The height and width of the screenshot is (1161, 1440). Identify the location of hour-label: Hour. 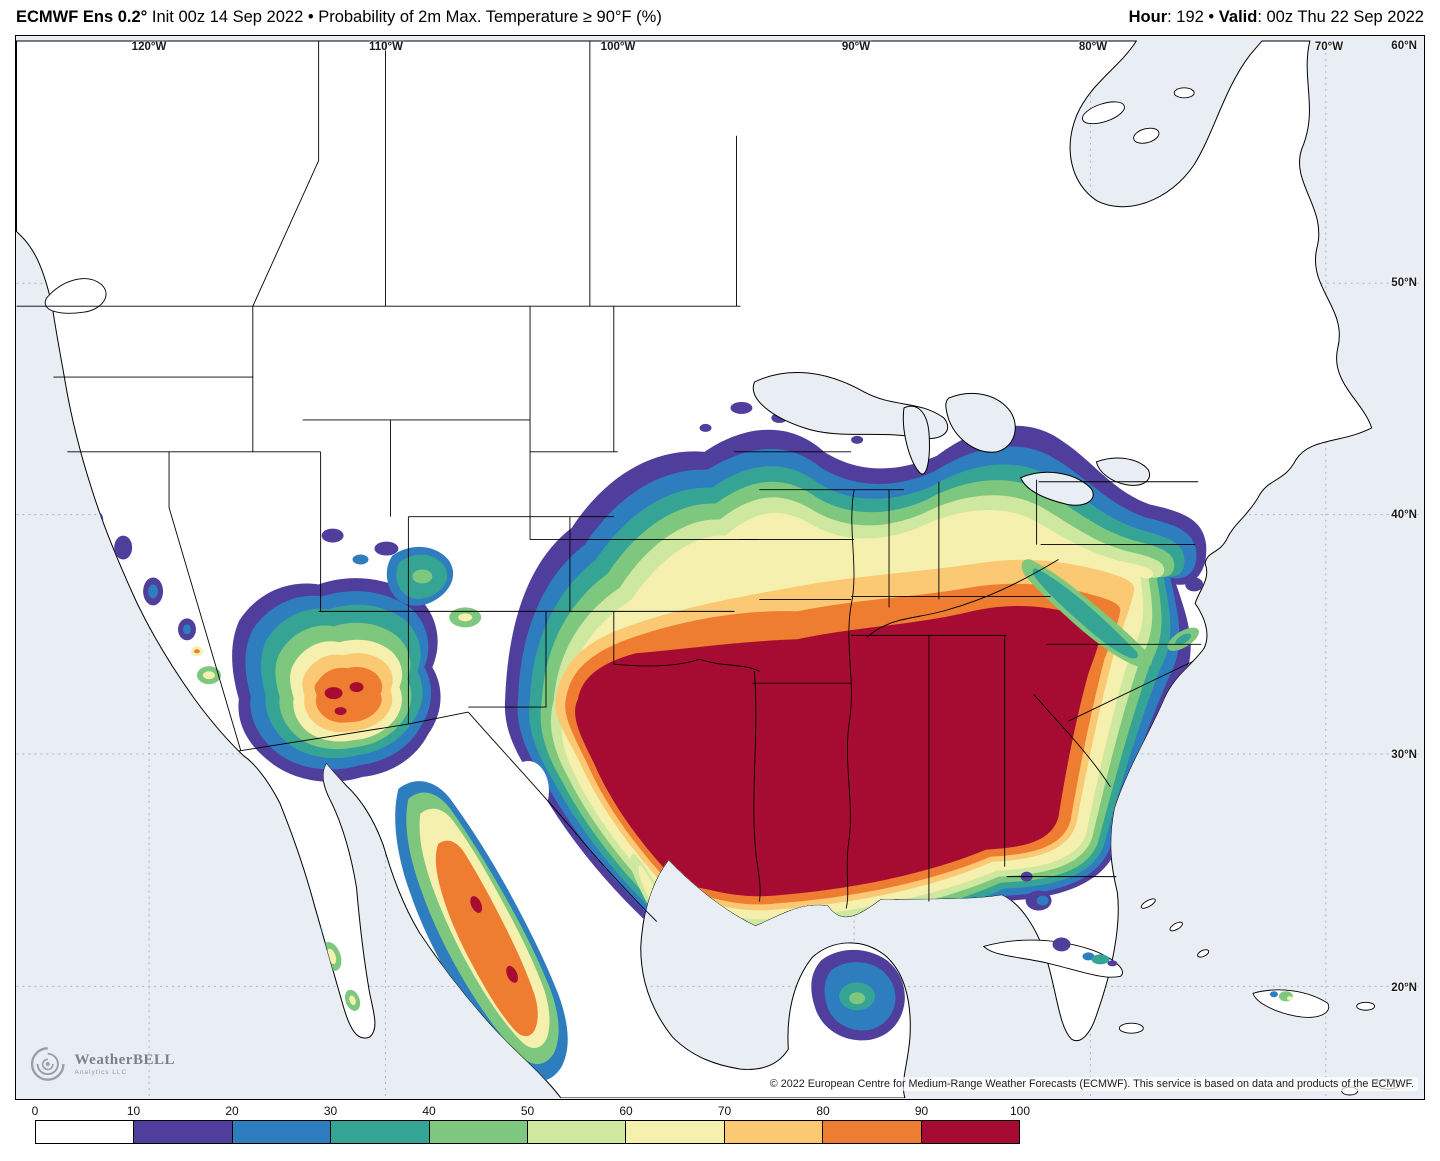
(1148, 16).